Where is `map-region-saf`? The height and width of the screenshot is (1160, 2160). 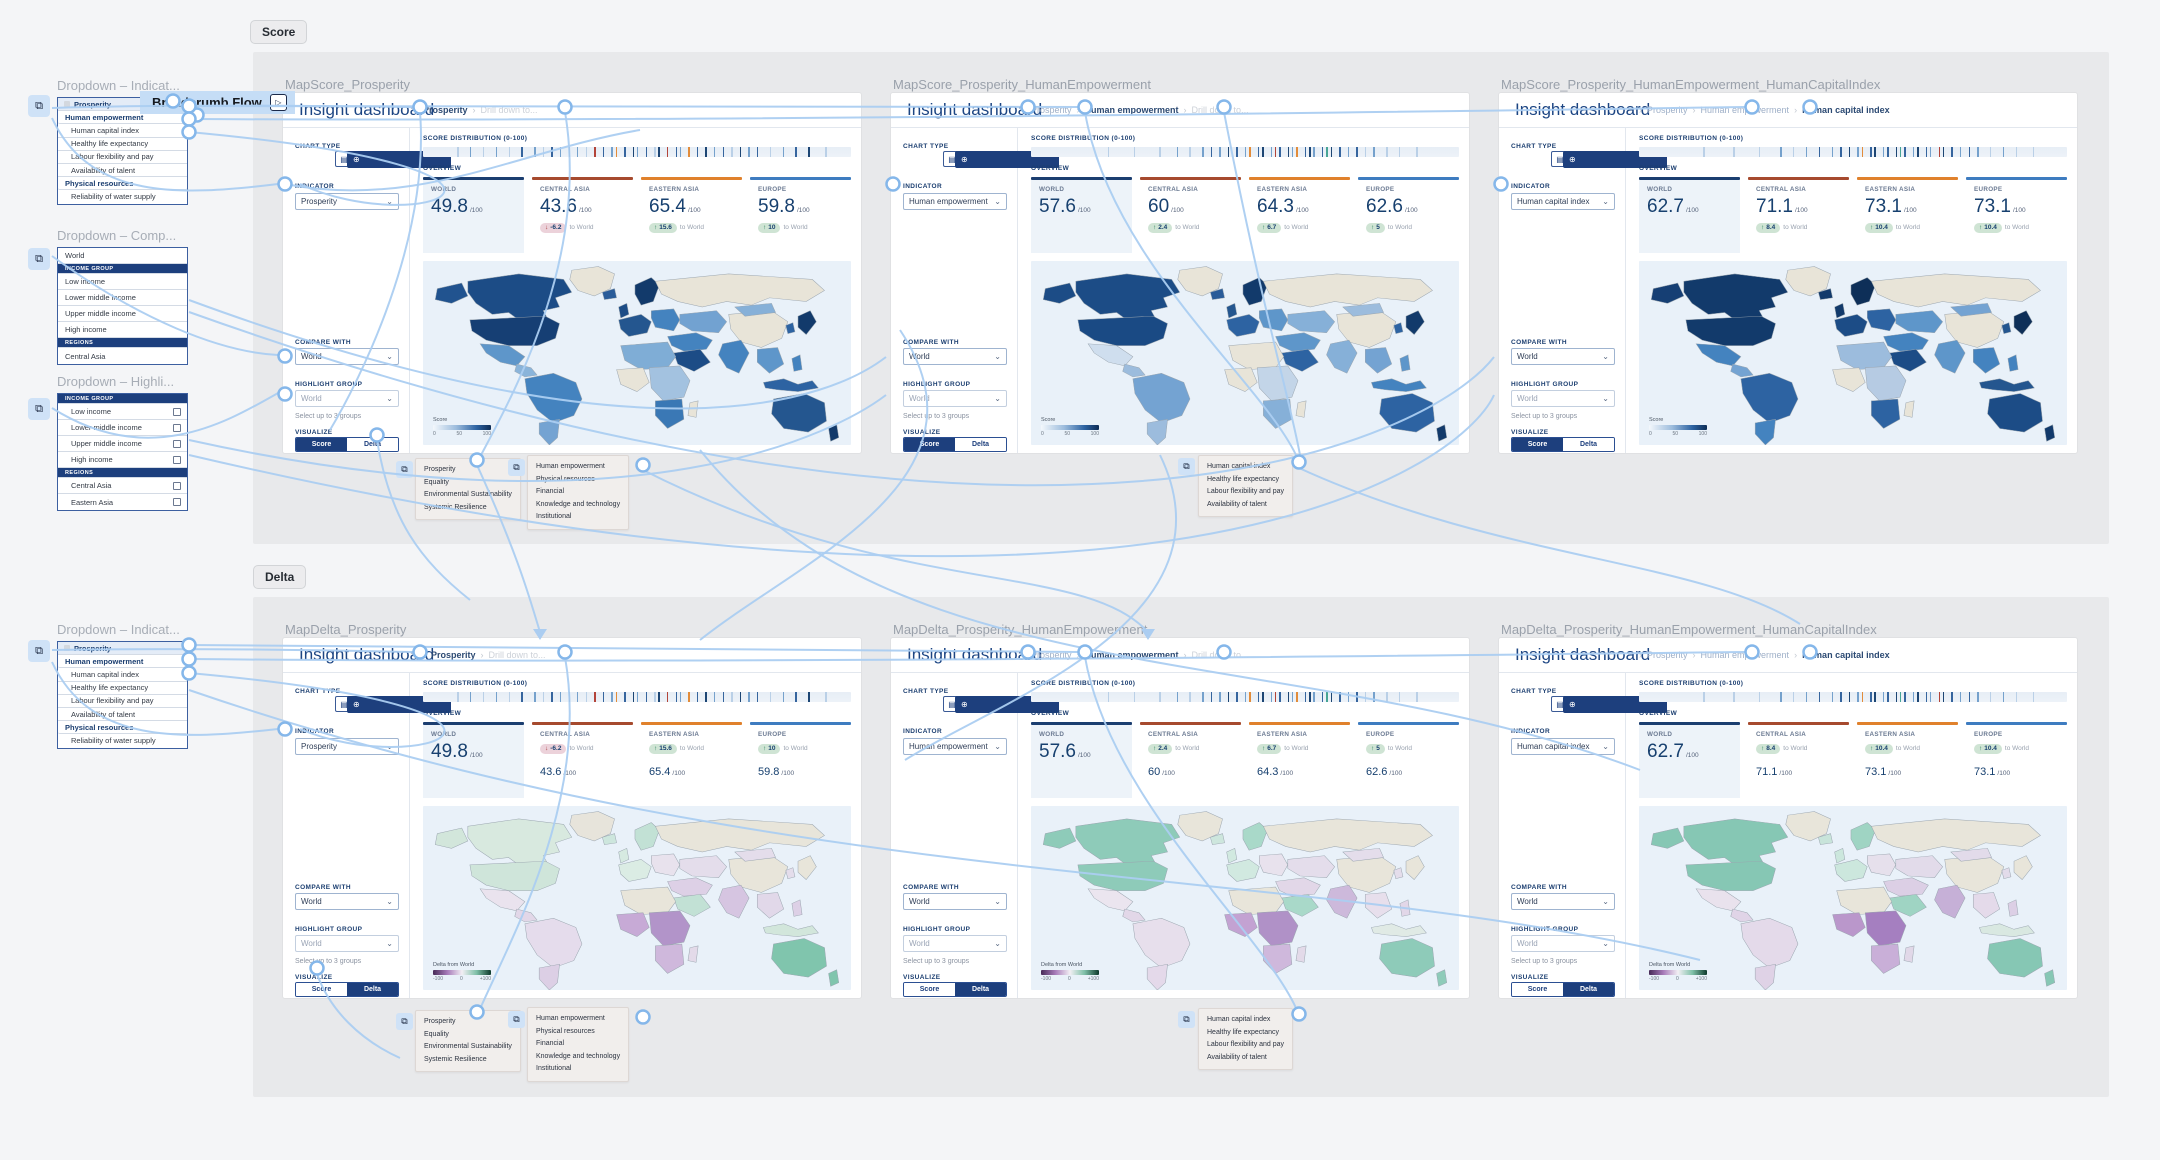 map-region-saf is located at coordinates (669, 413).